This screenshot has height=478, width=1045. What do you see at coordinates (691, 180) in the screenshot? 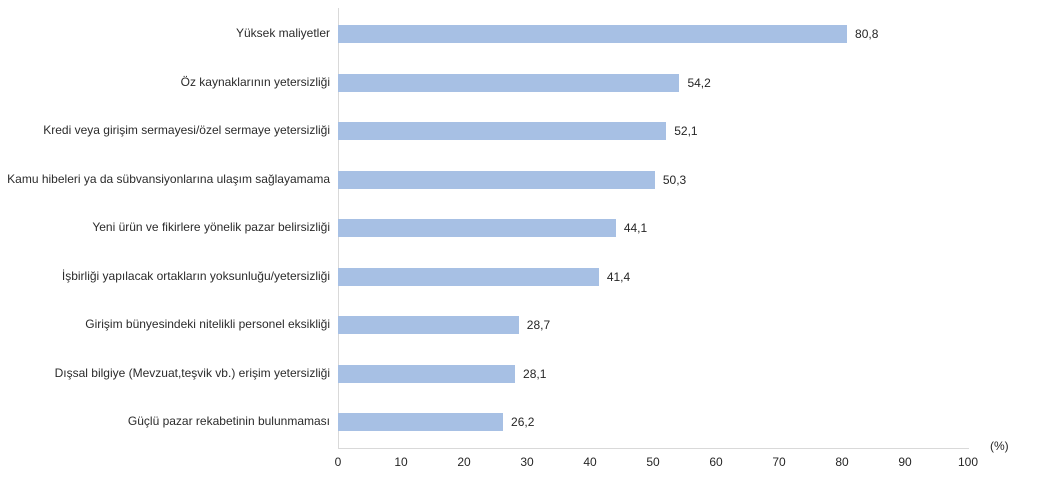
I see `bar-track: 50,3` at bounding box center [691, 180].